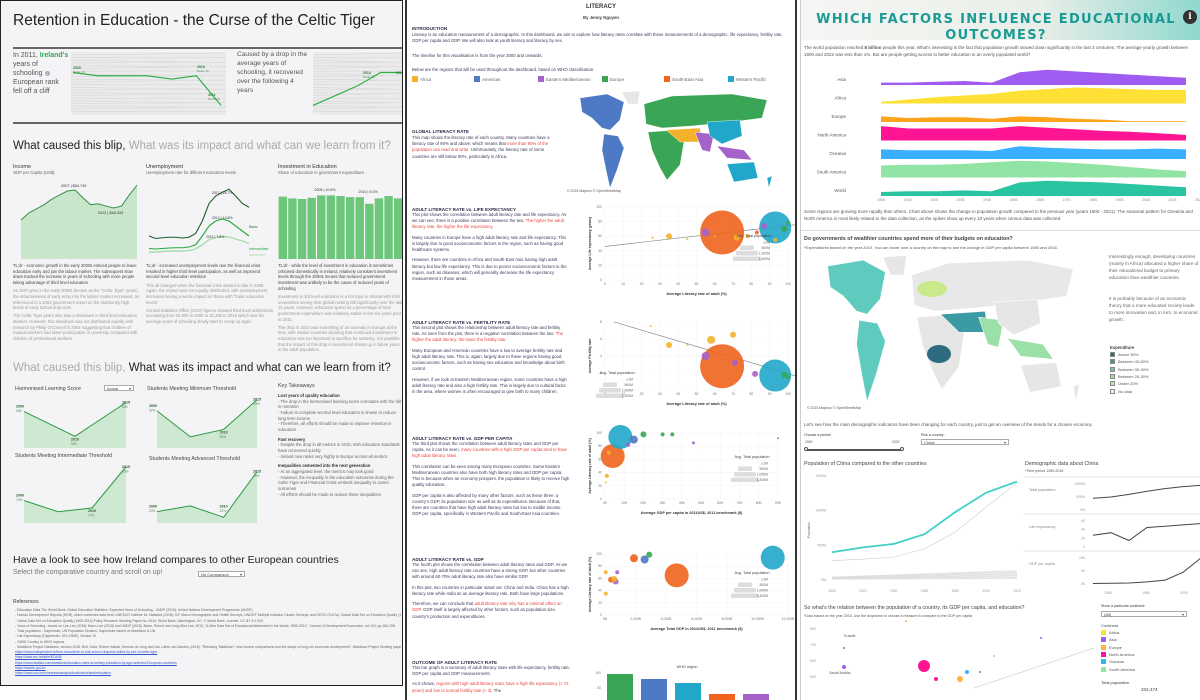  What do you see at coordinates (1118, 661) in the screenshot?
I see `legend-item: Oceania` at bounding box center [1118, 661].